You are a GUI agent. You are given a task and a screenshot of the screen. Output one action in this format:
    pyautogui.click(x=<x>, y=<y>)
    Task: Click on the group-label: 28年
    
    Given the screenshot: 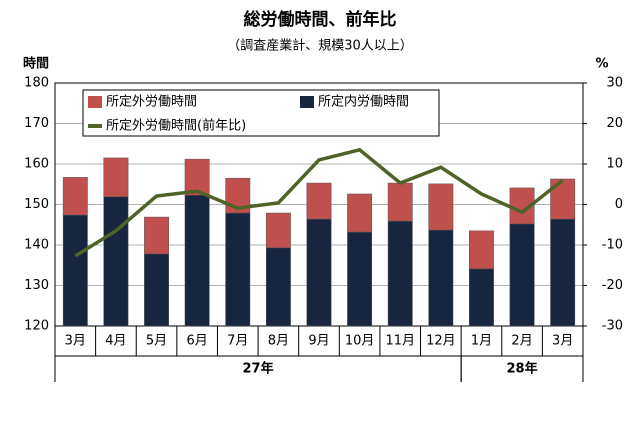 What is the action you would take?
    pyautogui.click(x=522, y=369)
    